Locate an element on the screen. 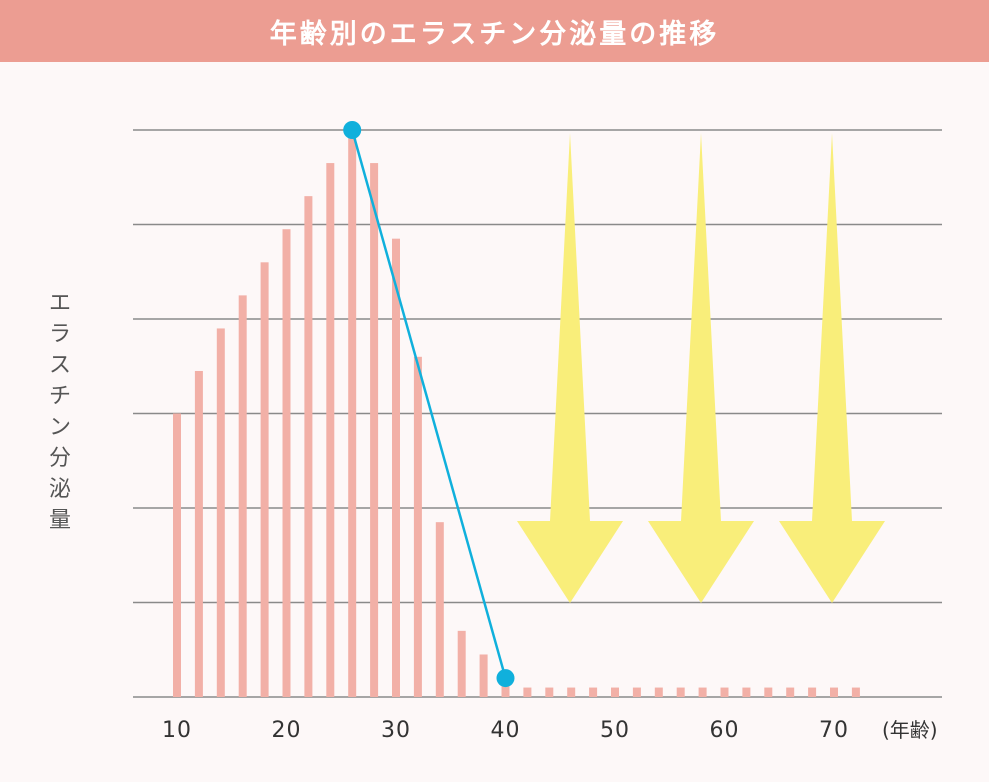 The height and width of the screenshot is (782, 989). trend-line-group is located at coordinates (429, 404).